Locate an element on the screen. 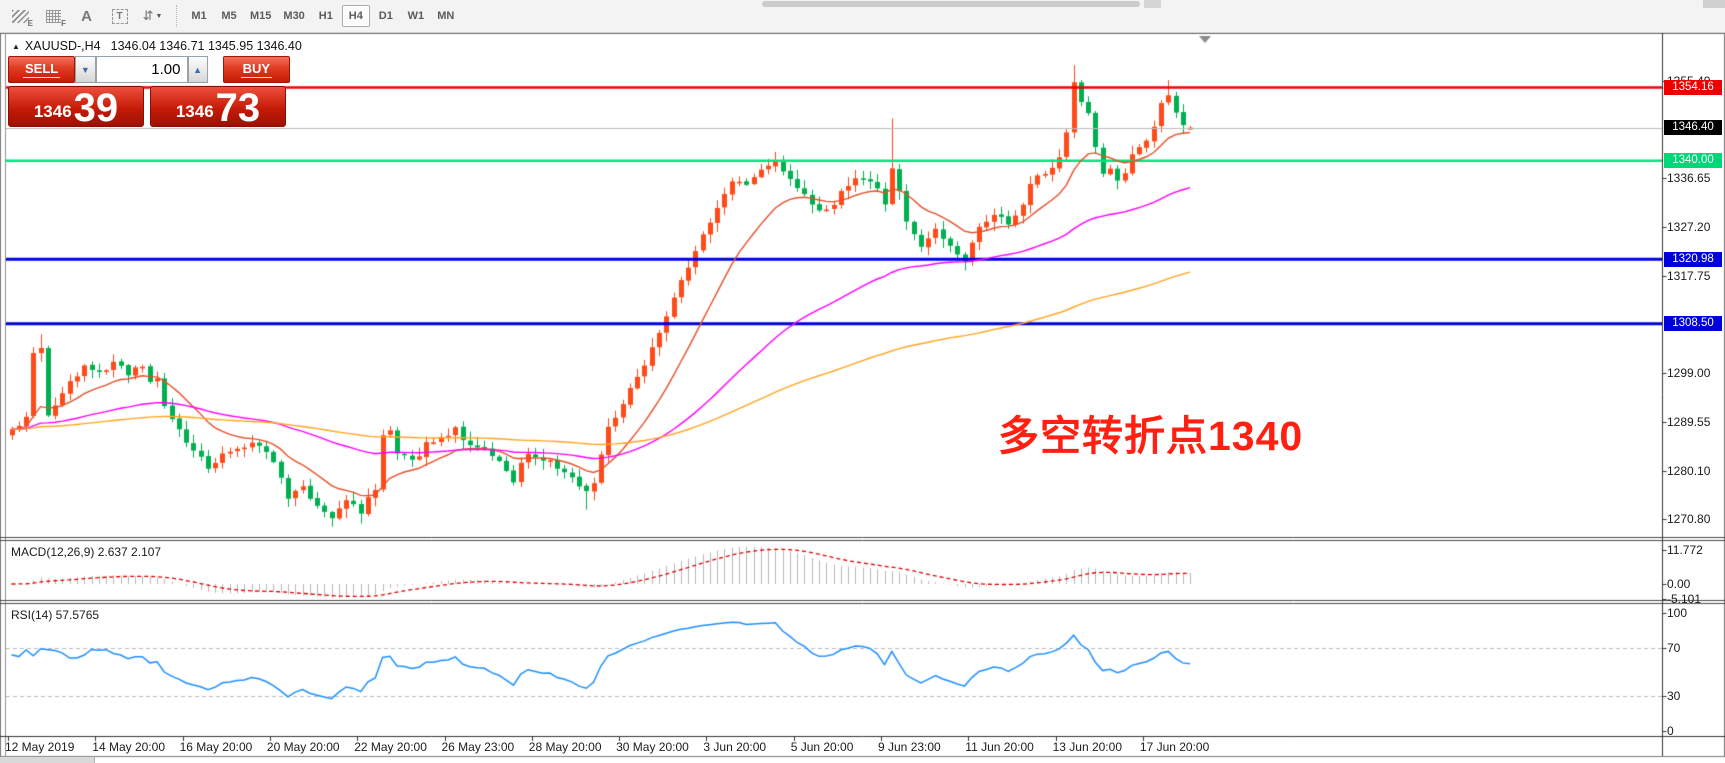  rsi-indicator-label: RSI(14) 57.5765 is located at coordinates (55, 615).